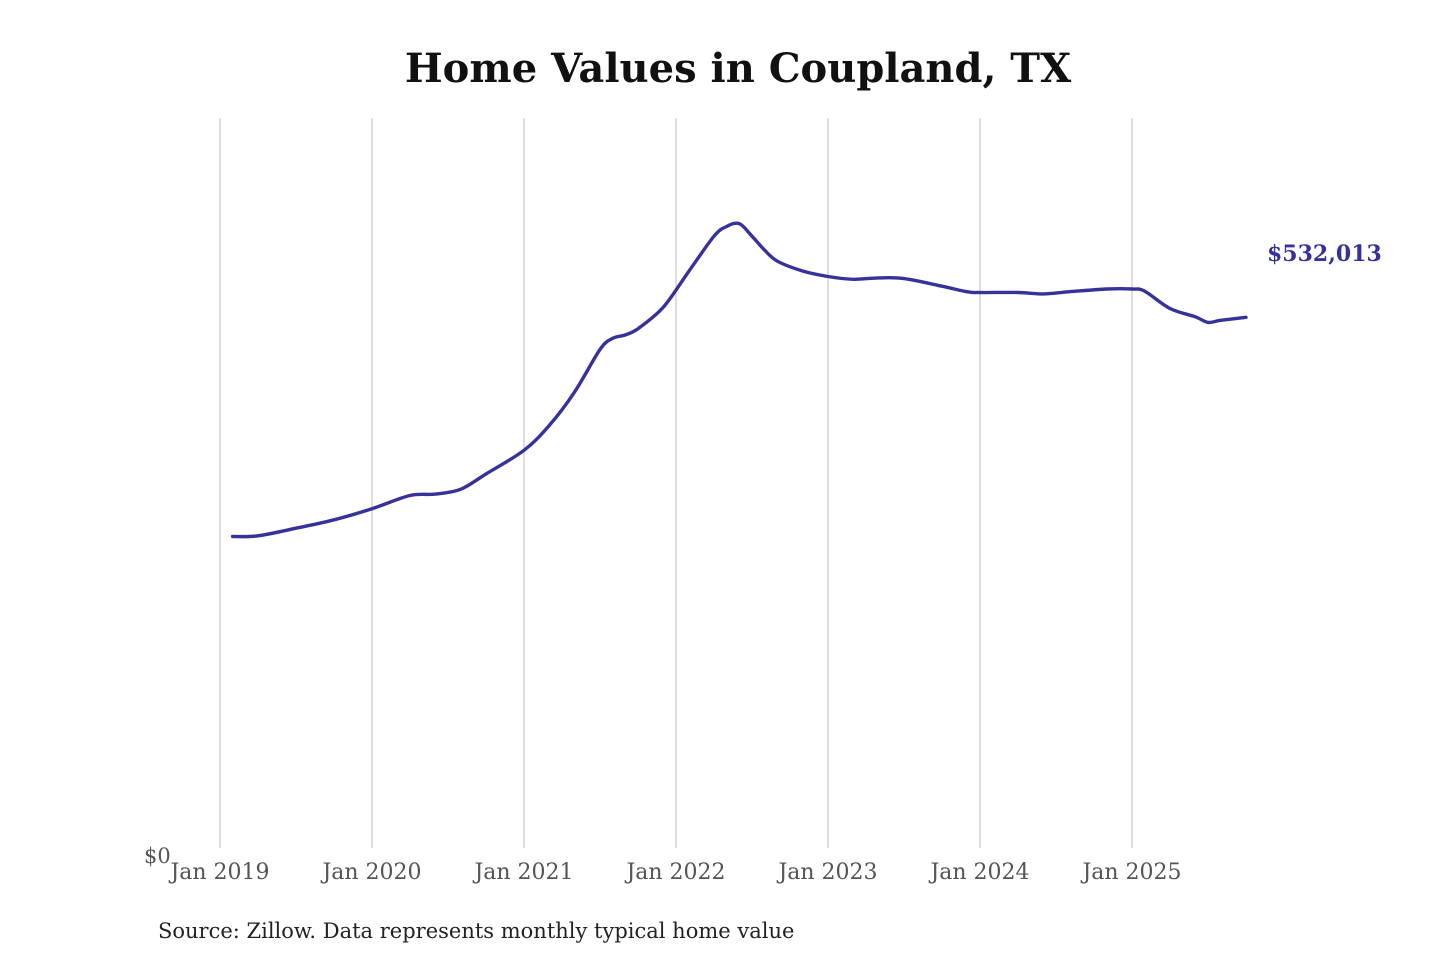 The image size is (1440, 960). Describe the element at coordinates (522, 872) in the screenshot. I see `x-tick-label-2021: Jan 2021` at that location.